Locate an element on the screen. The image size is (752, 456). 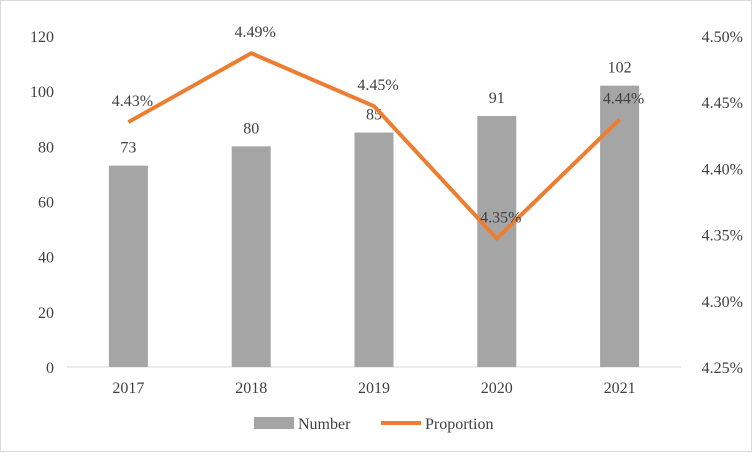
left-axis-tick-label: 0 is located at coordinates (50, 368).